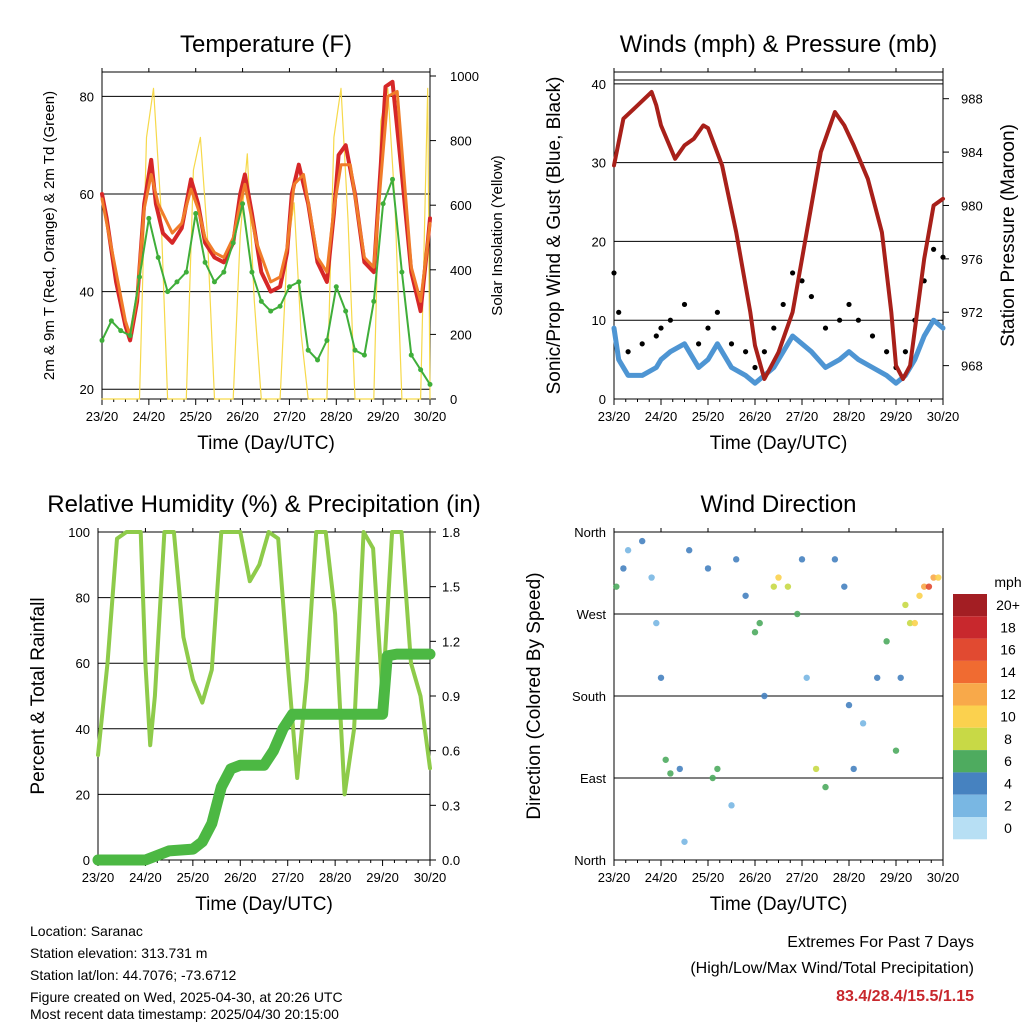 Image resolution: width=1024 pixels, height=1024 pixels. I want to click on chart1-xtick-label: 23/20, so click(102, 416).